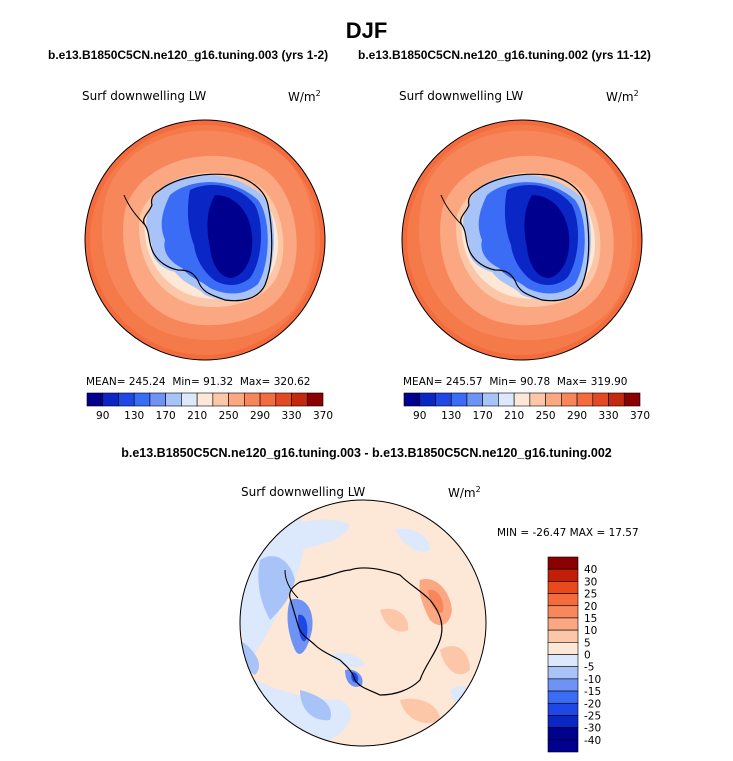  What do you see at coordinates (592, 704) in the screenshot?
I see `difference-colorbar-tick-label: -20` at bounding box center [592, 704].